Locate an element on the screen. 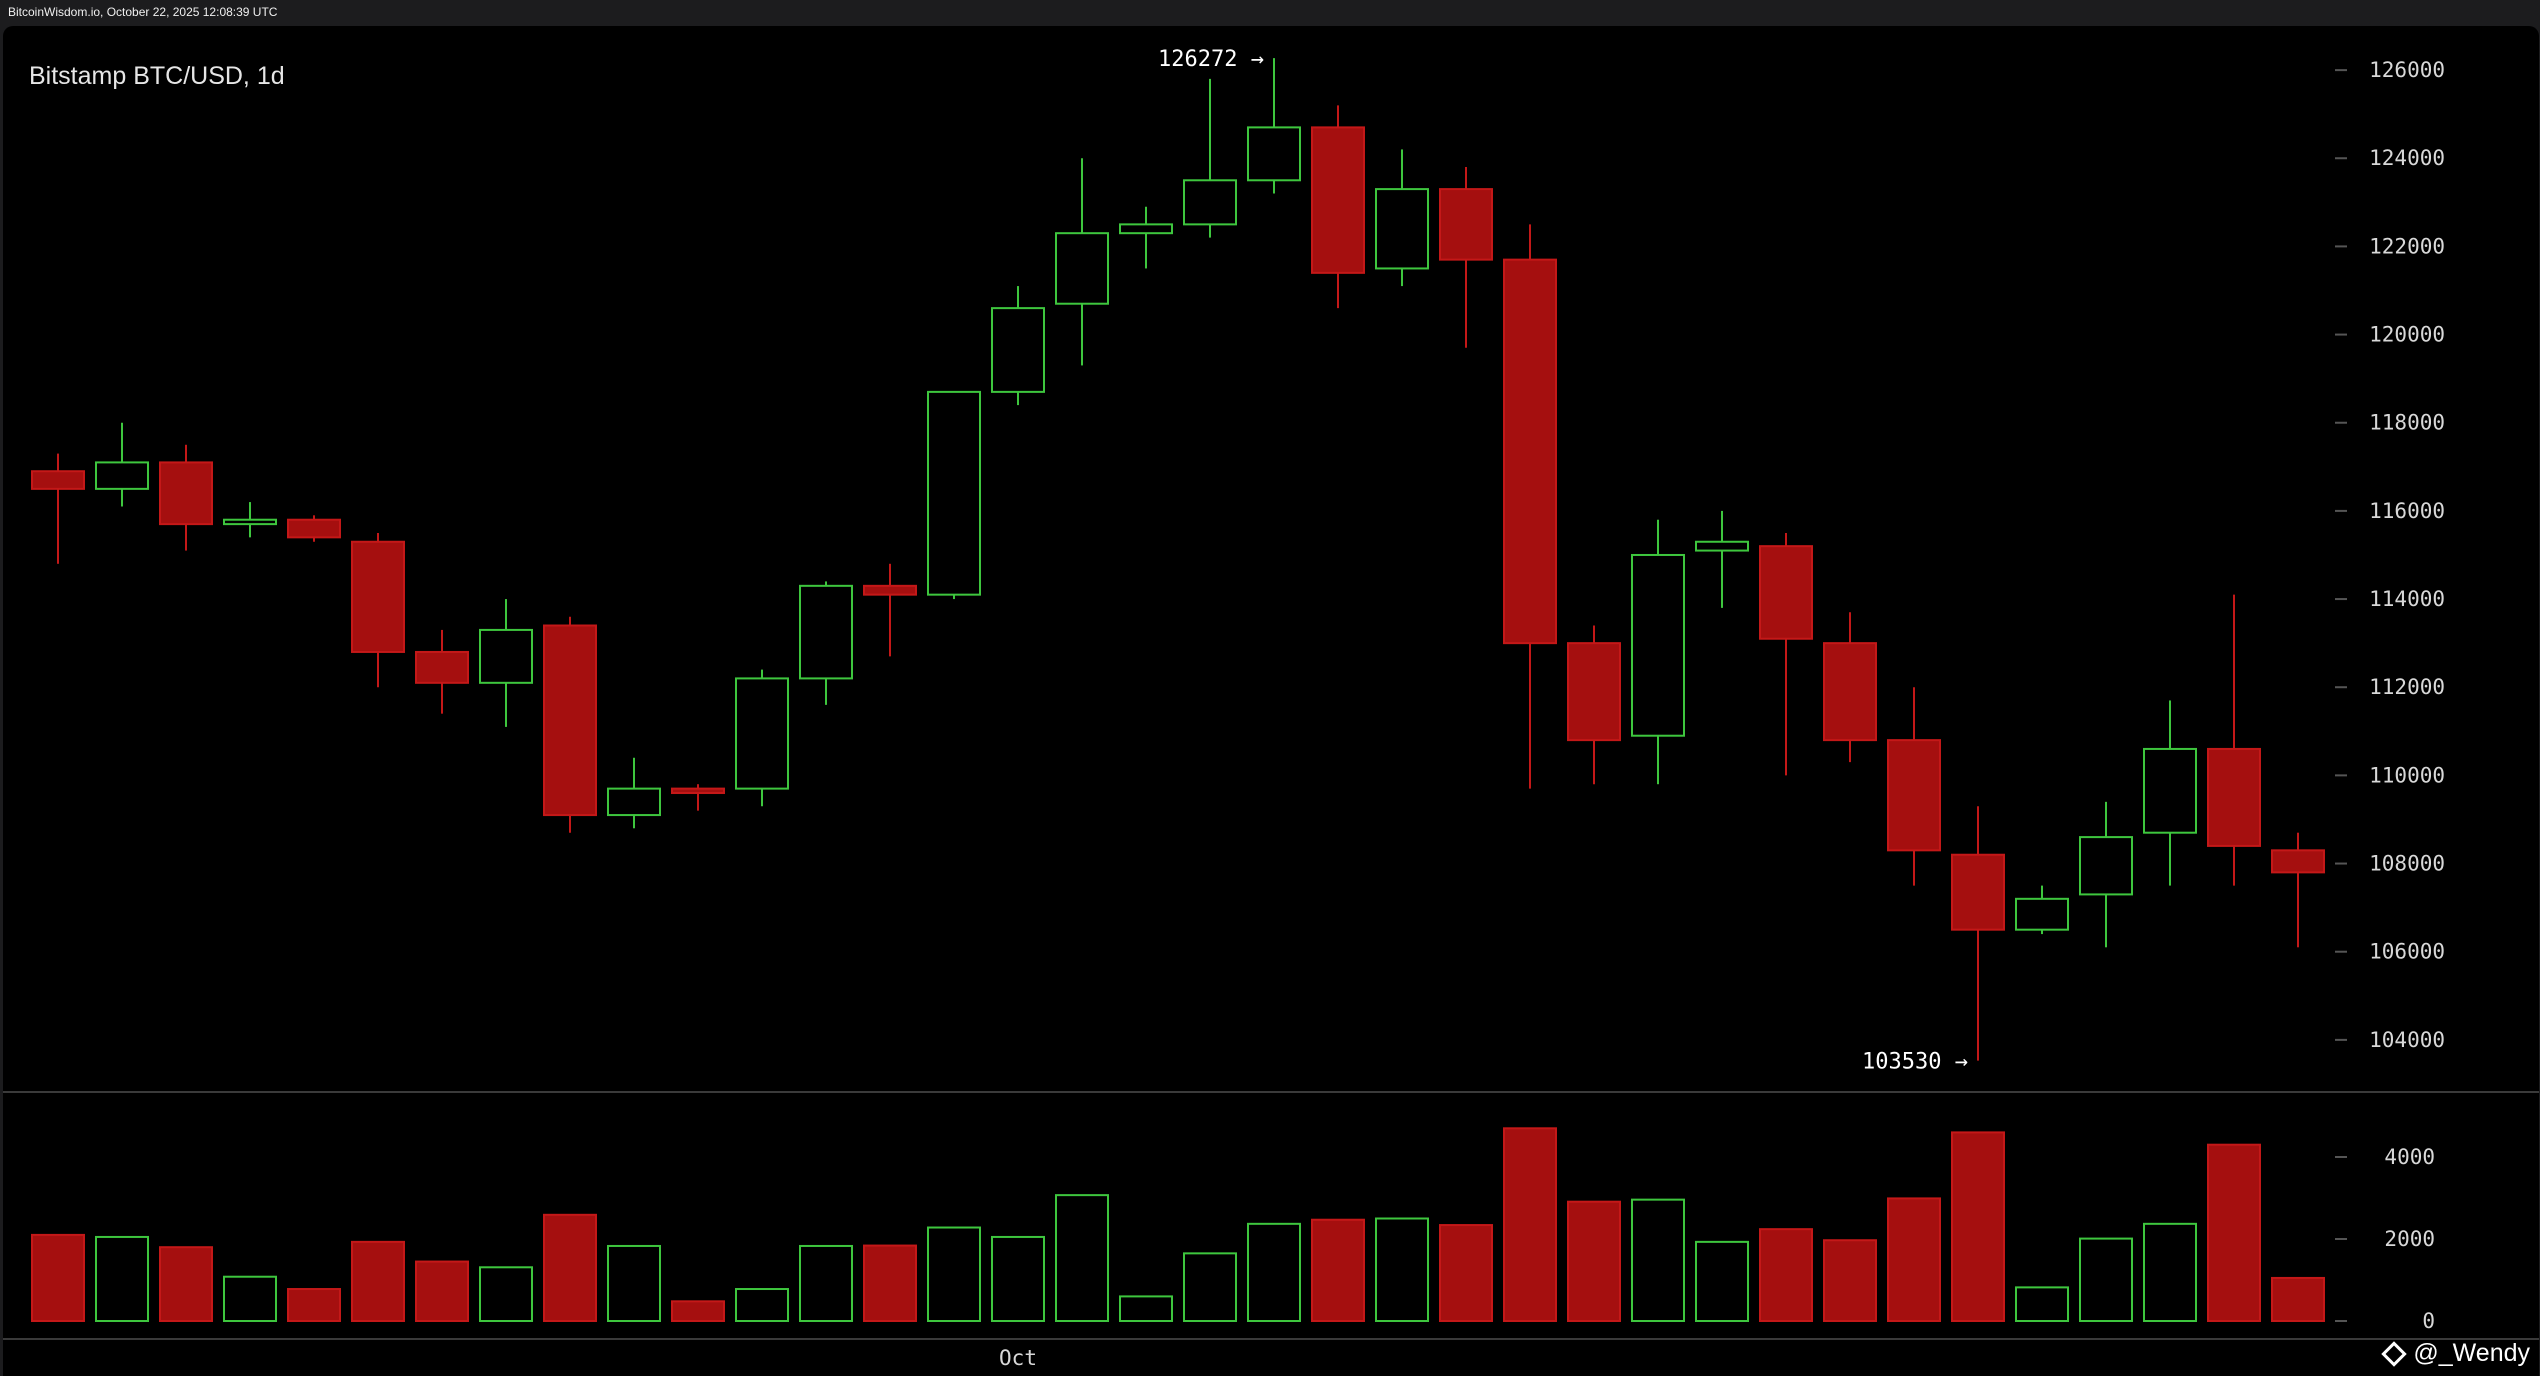 This screenshot has height=1376, width=2540. watermark: @_Wendy is located at coordinates (2455, 1353).